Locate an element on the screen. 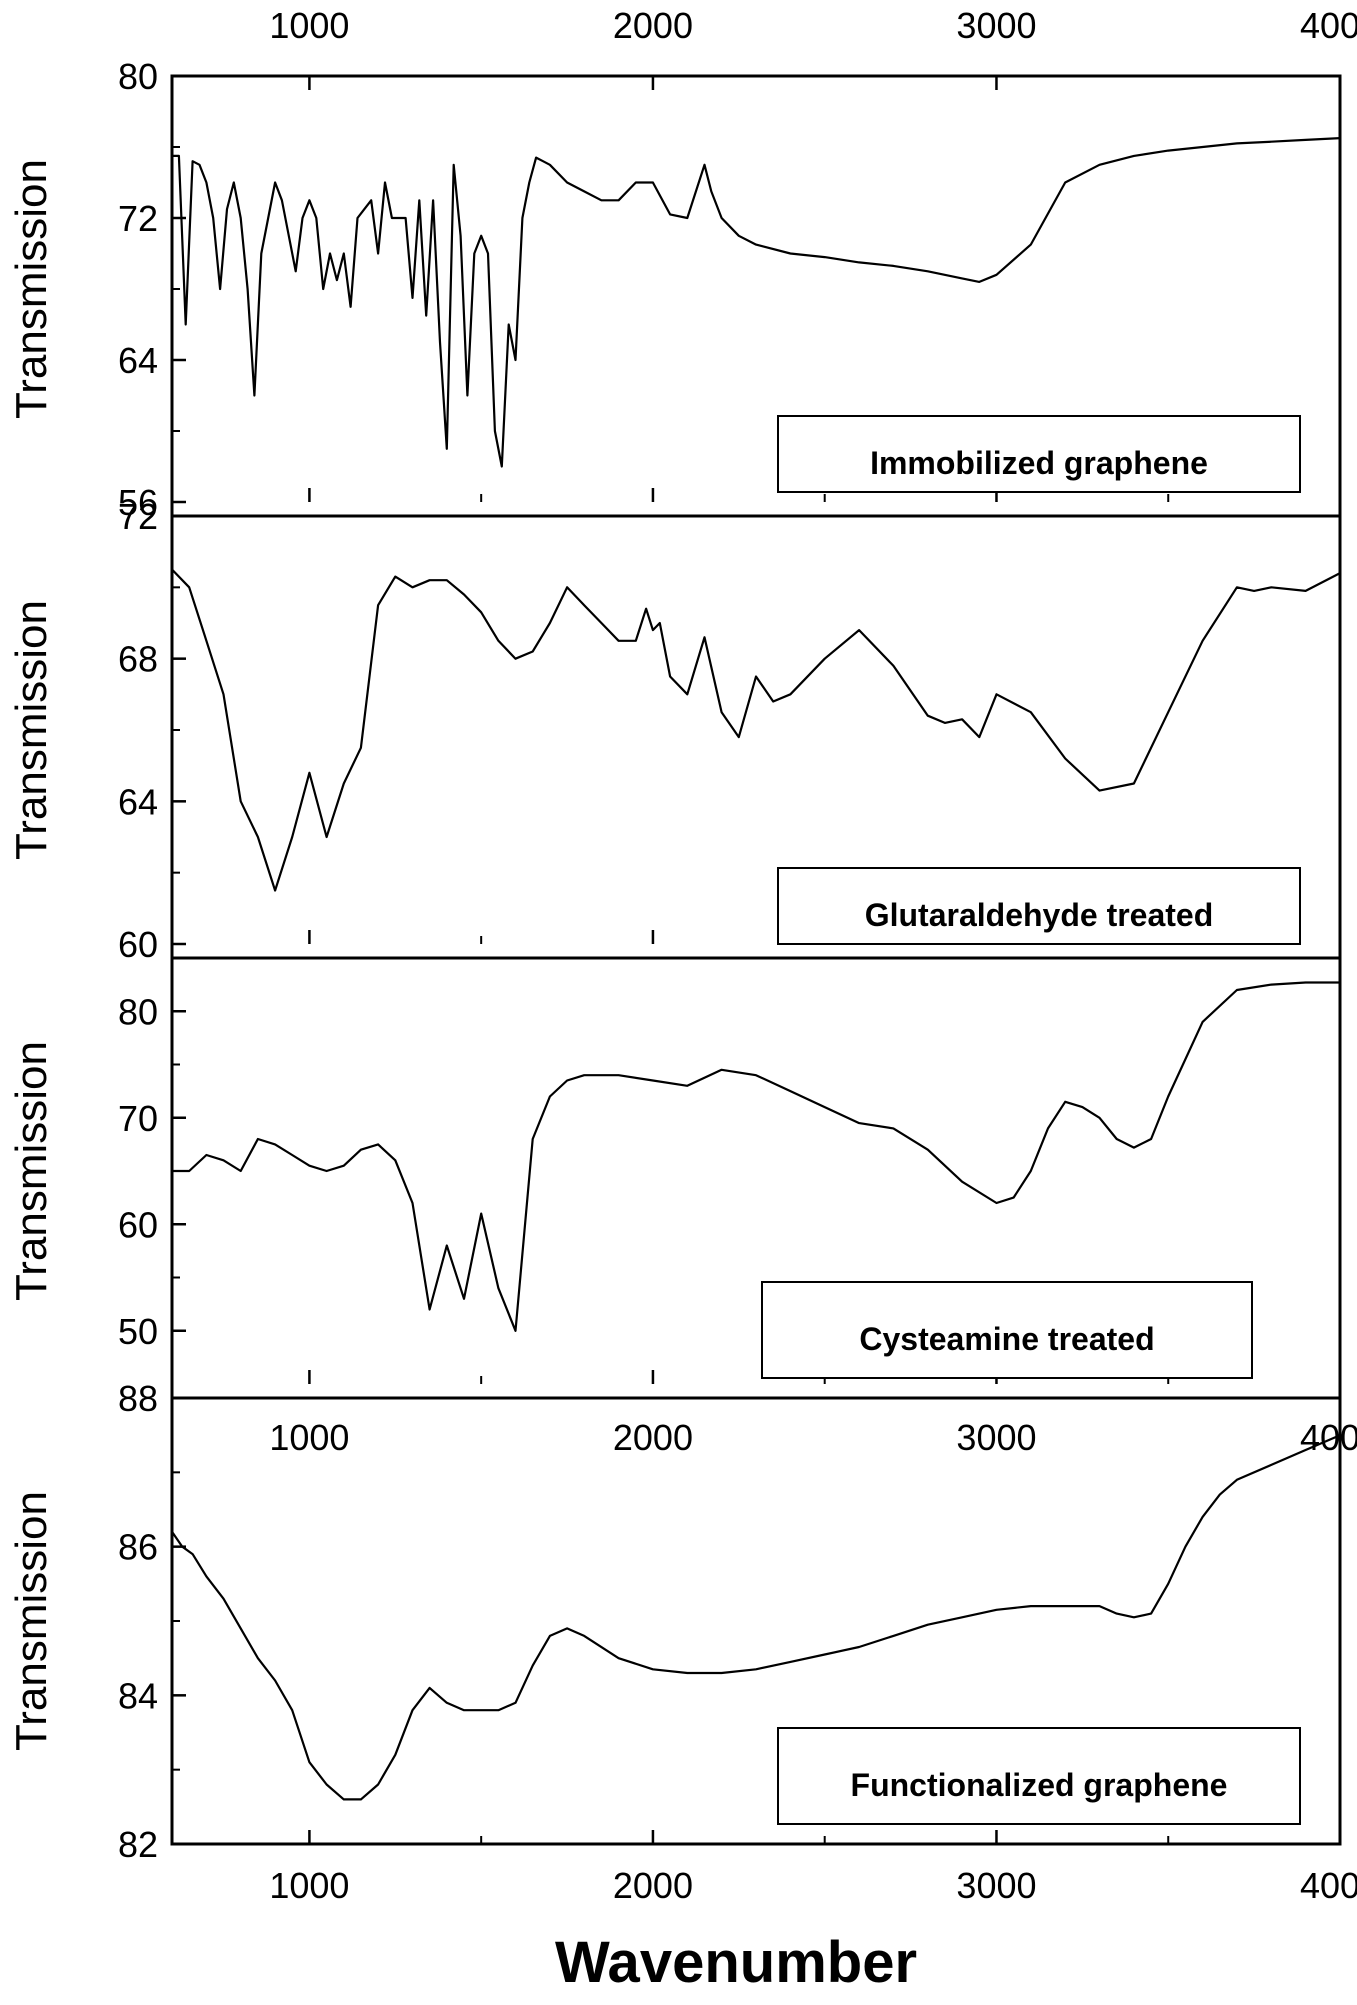  legend-box-panel4 is located at coordinates (1039, 1776).